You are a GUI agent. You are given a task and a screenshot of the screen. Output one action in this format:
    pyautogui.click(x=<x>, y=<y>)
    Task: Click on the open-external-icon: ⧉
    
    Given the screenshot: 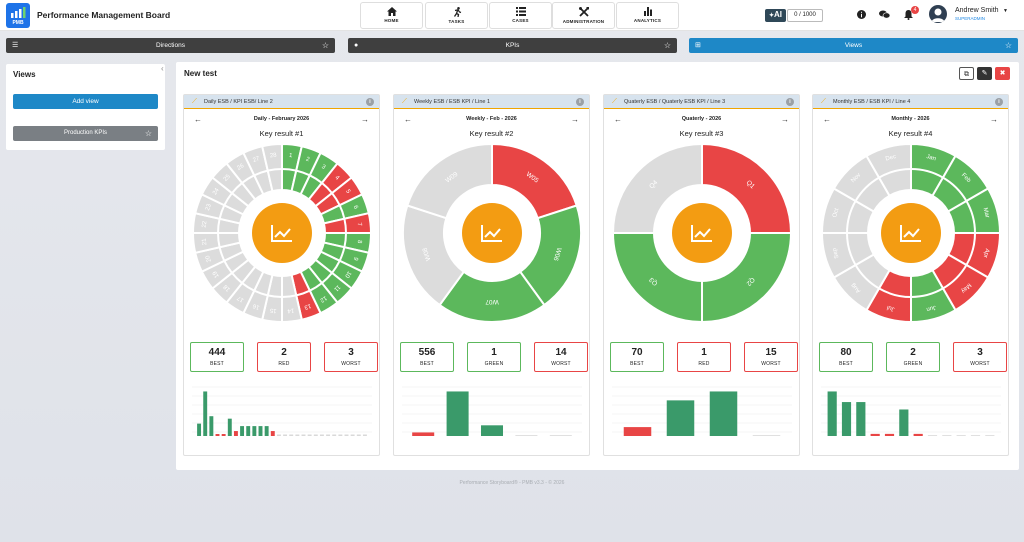 What is the action you would take?
    pyautogui.click(x=966, y=73)
    